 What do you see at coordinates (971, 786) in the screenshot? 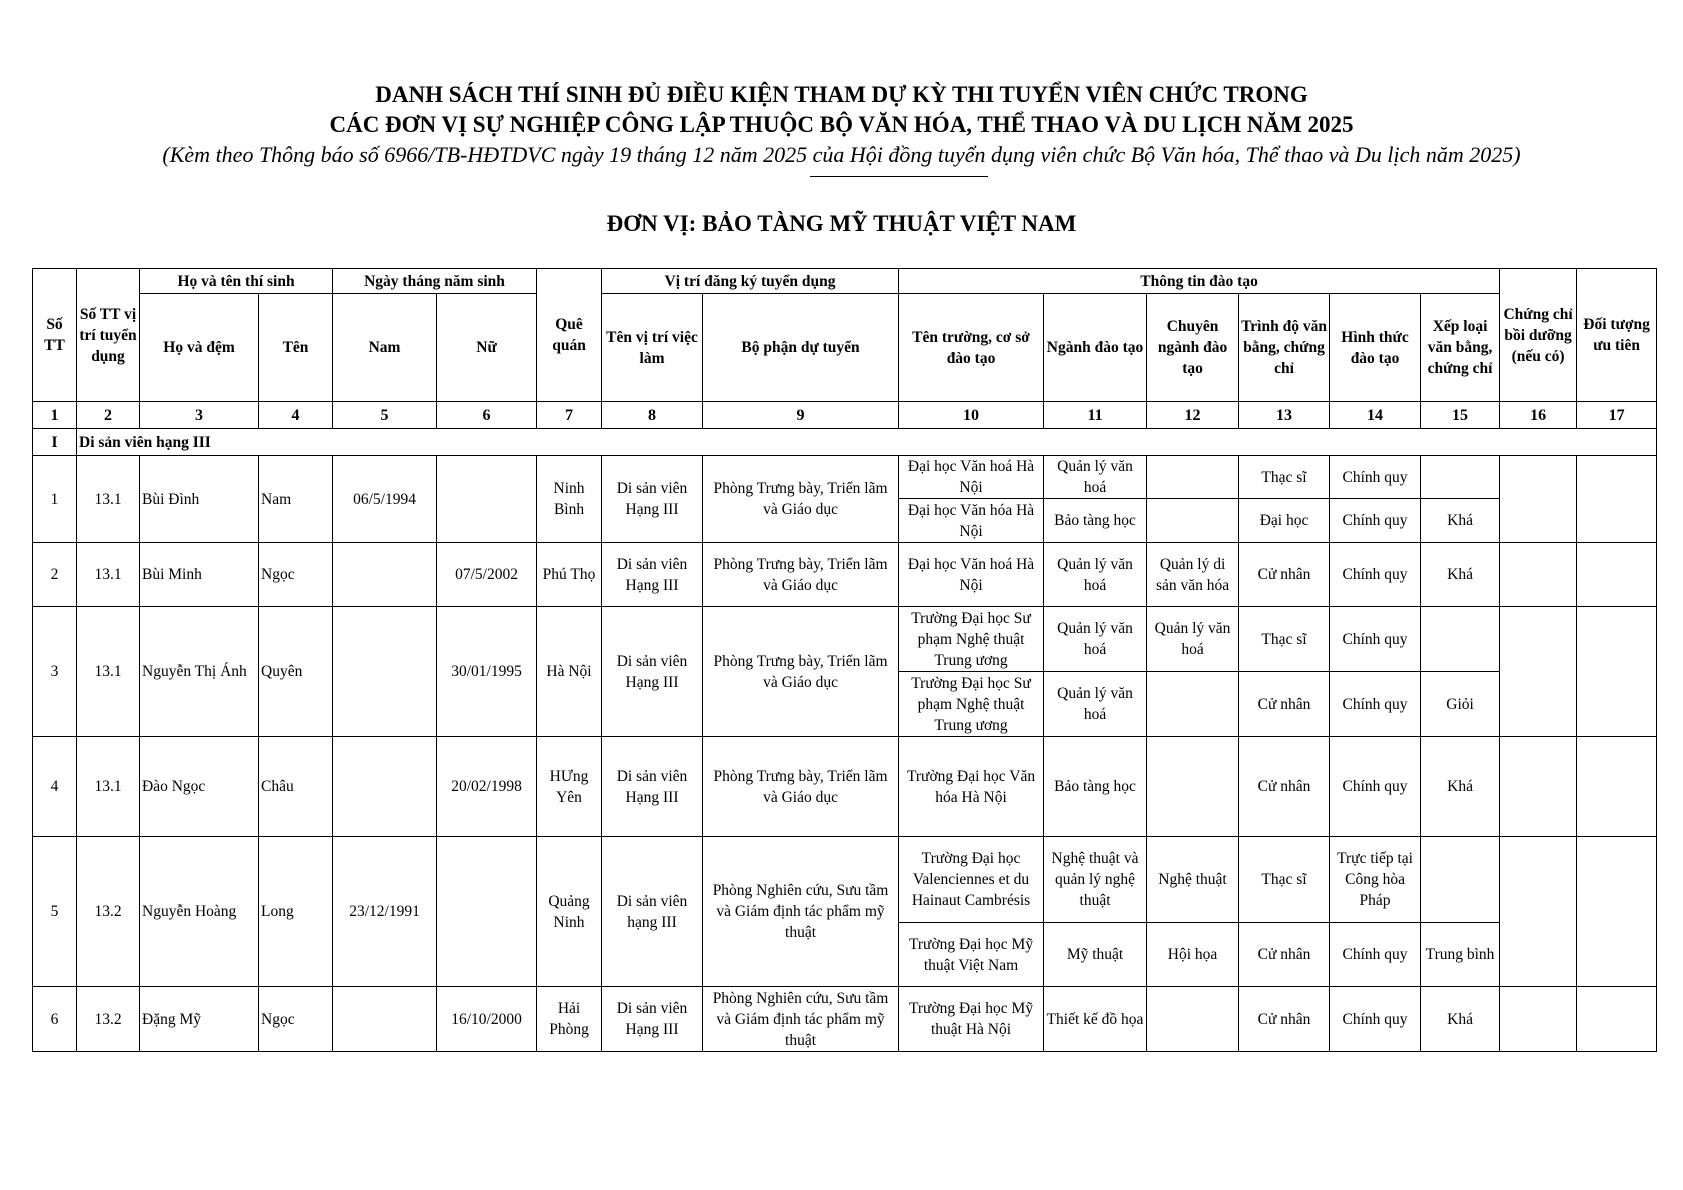
I see `cell-truong: Trường Đại học Văn hóa Hà Nội` at bounding box center [971, 786].